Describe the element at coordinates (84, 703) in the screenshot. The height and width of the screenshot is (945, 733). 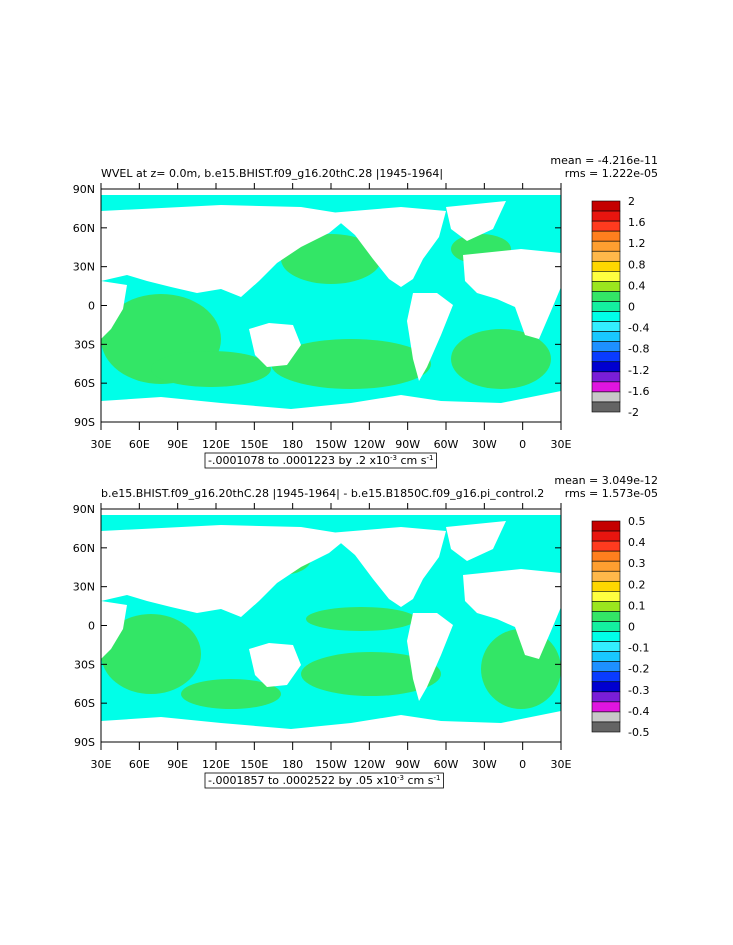
I see `lat-label: 60S` at that location.